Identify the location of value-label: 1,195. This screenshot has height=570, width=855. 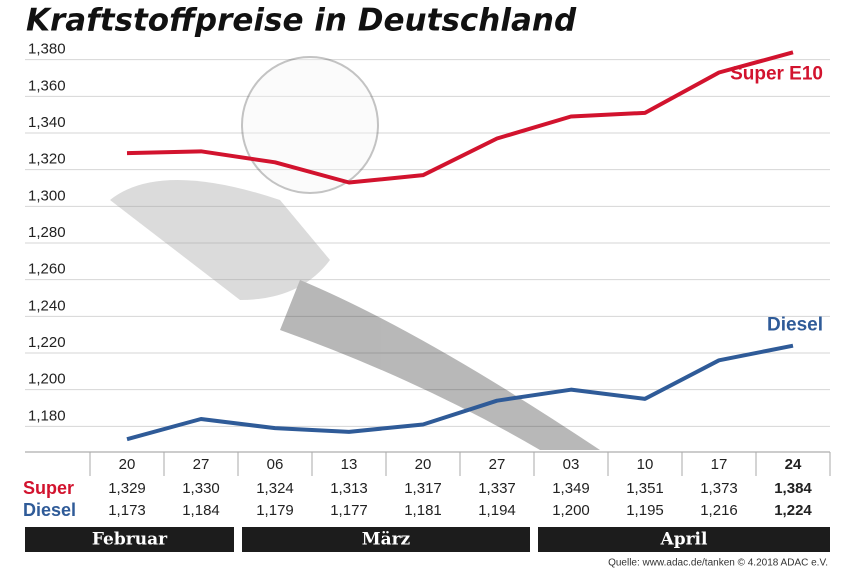
(645, 510).